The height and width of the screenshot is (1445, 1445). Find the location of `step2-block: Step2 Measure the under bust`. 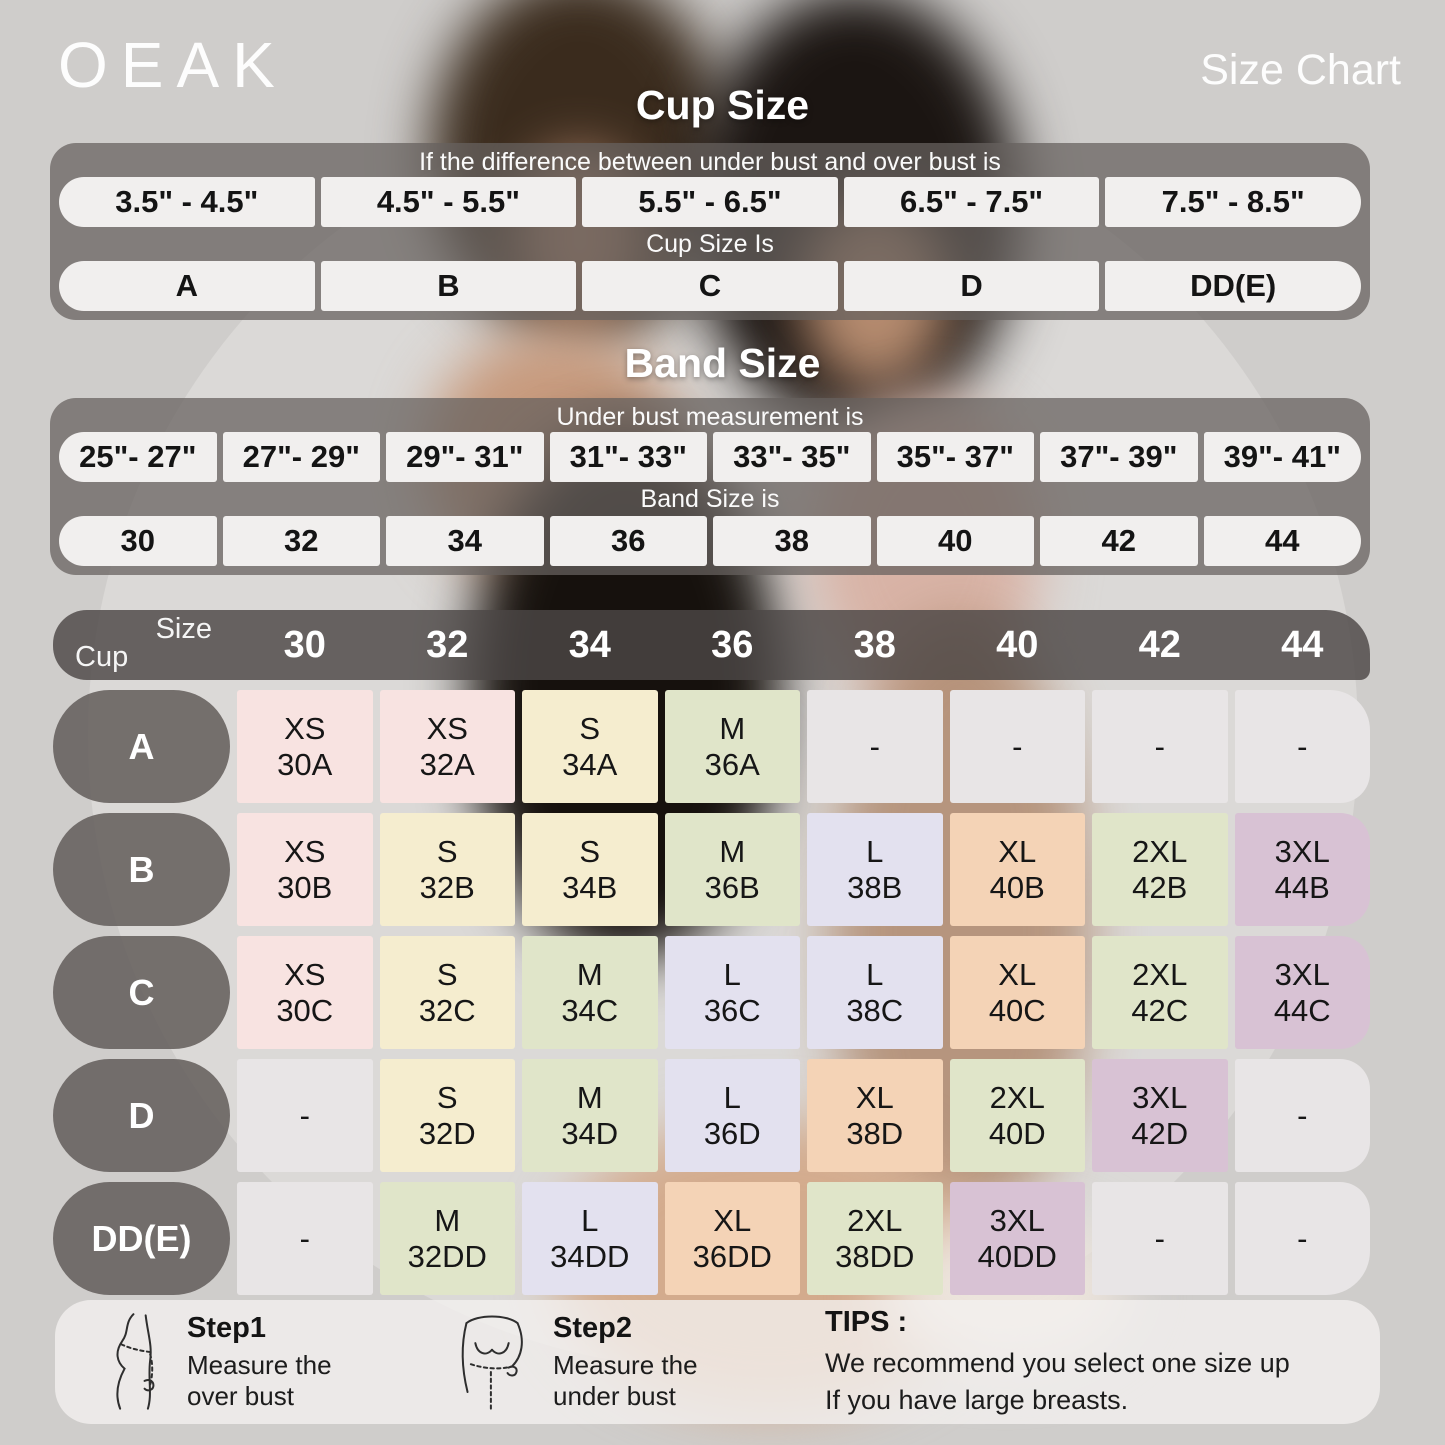

step2-block: Step2 Measure the under bust is located at coordinates (643, 1361).